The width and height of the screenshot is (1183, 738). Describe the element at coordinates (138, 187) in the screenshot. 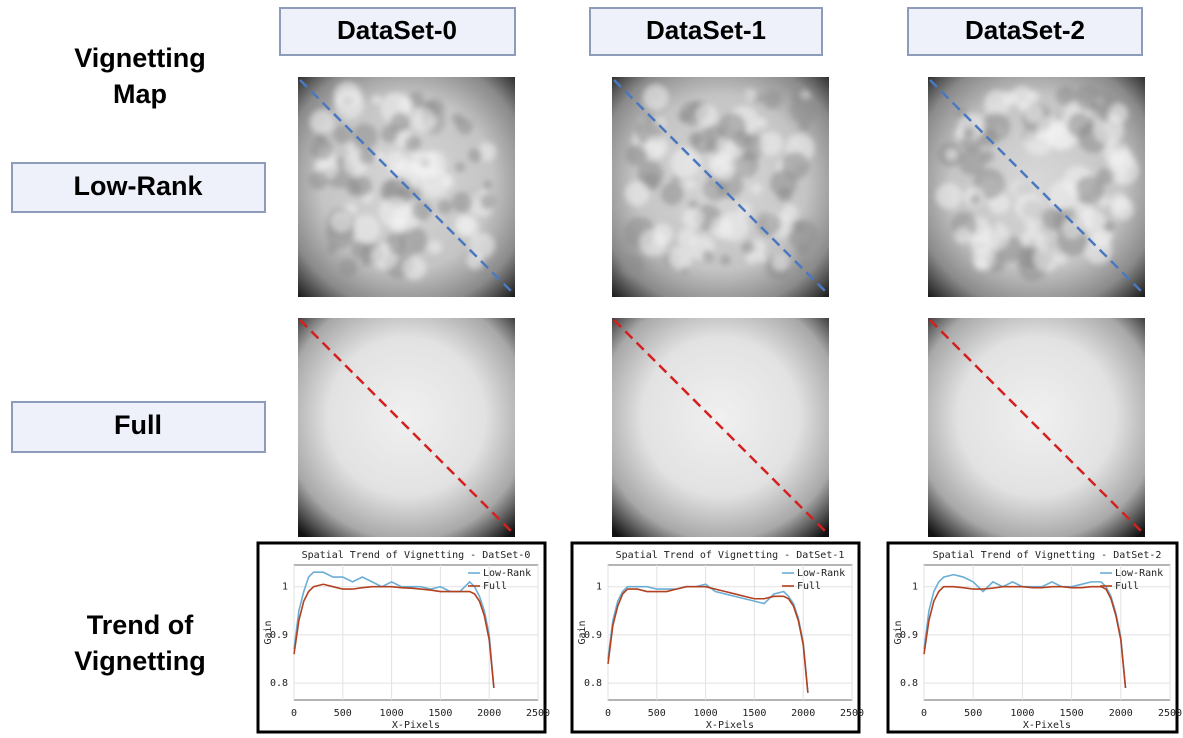

I see `row-box` at that location.